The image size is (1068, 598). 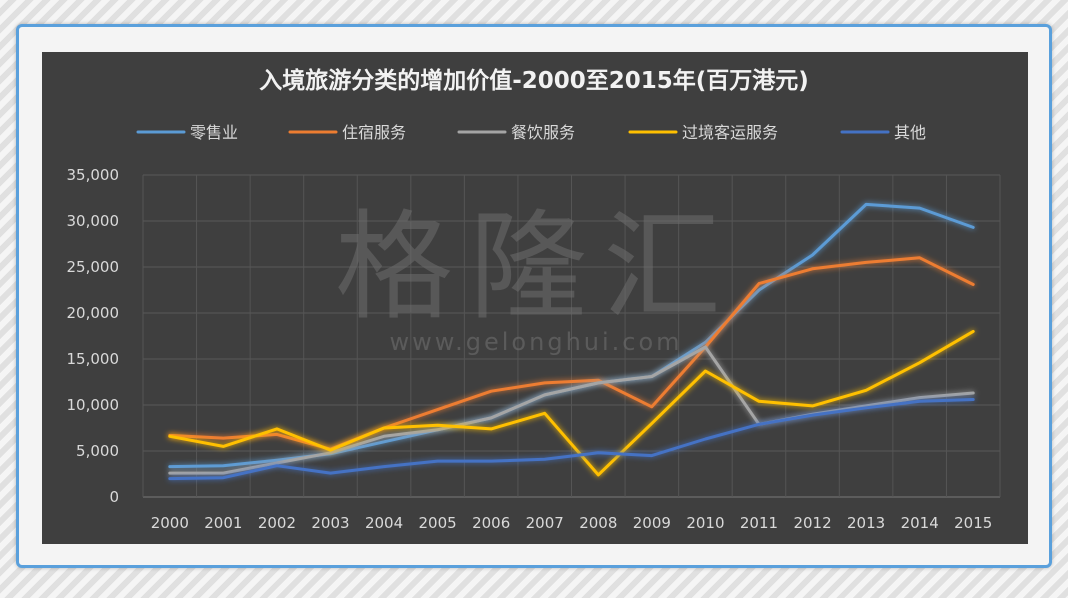 What do you see at coordinates (973, 523) in the screenshot?
I see `x-tick-label: 2015` at bounding box center [973, 523].